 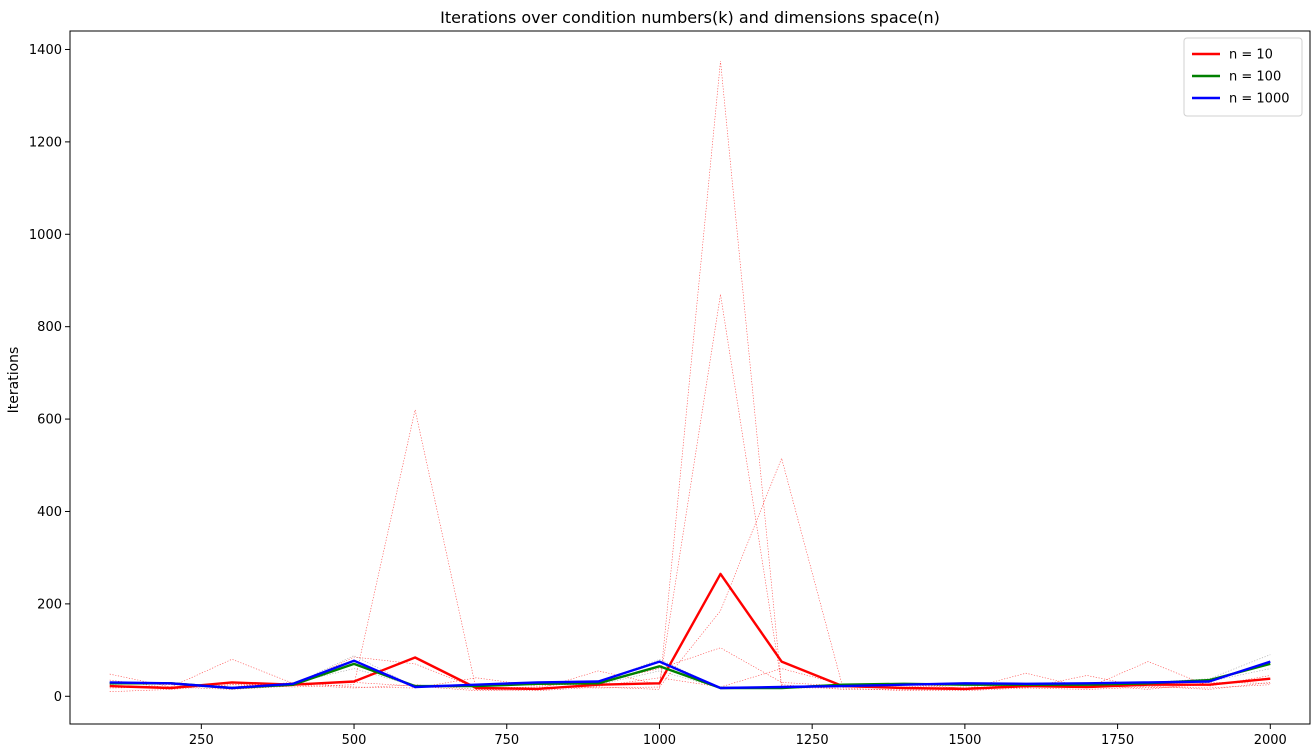 I want to click on x-tick-label: 500, so click(x=354, y=740).